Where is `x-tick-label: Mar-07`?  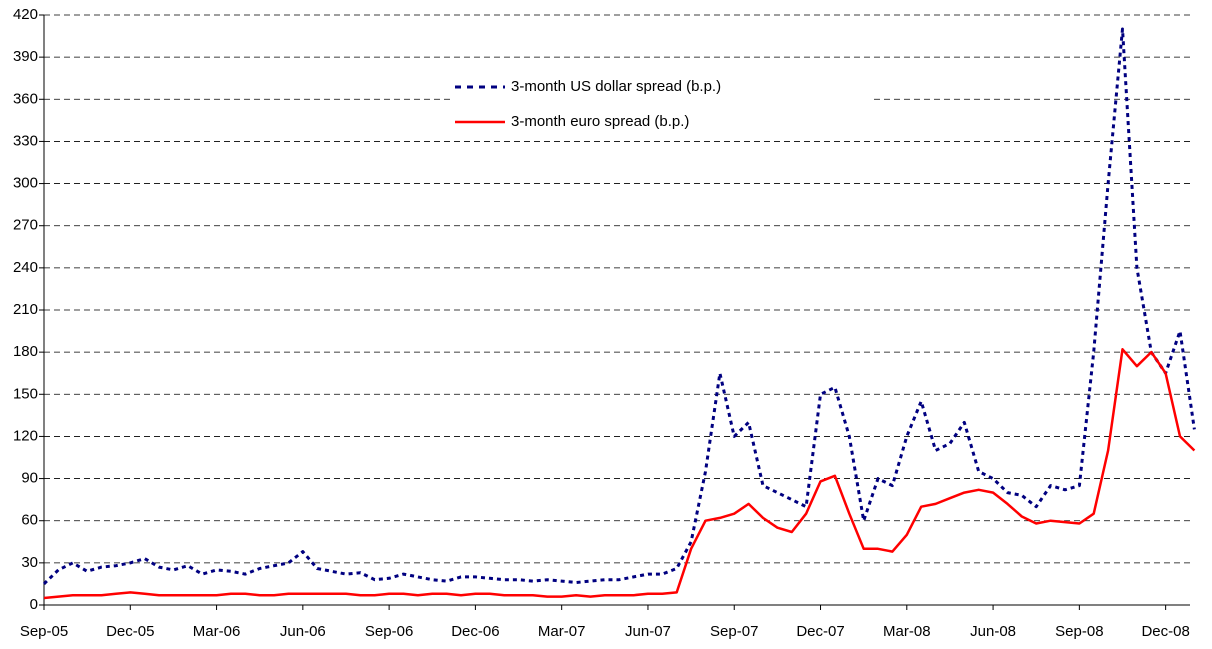
x-tick-label: Mar-07 is located at coordinates (562, 631).